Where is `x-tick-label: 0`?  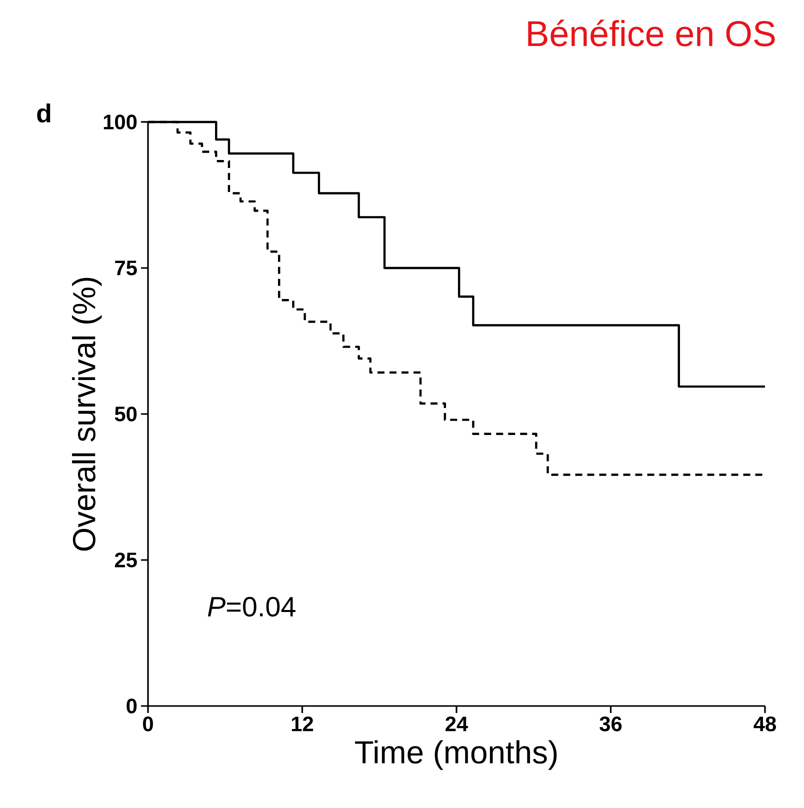 x-tick-label: 0 is located at coordinates (148, 724).